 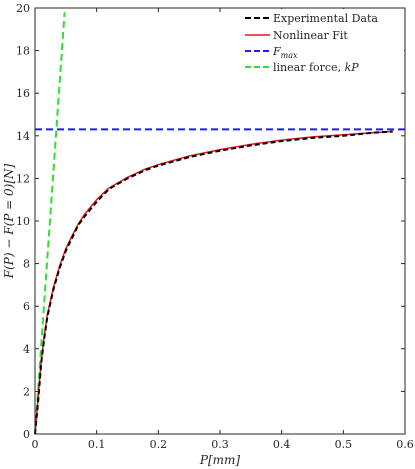 I want to click on legend-label-fit: Nonlinear Fit, so click(x=310, y=35).